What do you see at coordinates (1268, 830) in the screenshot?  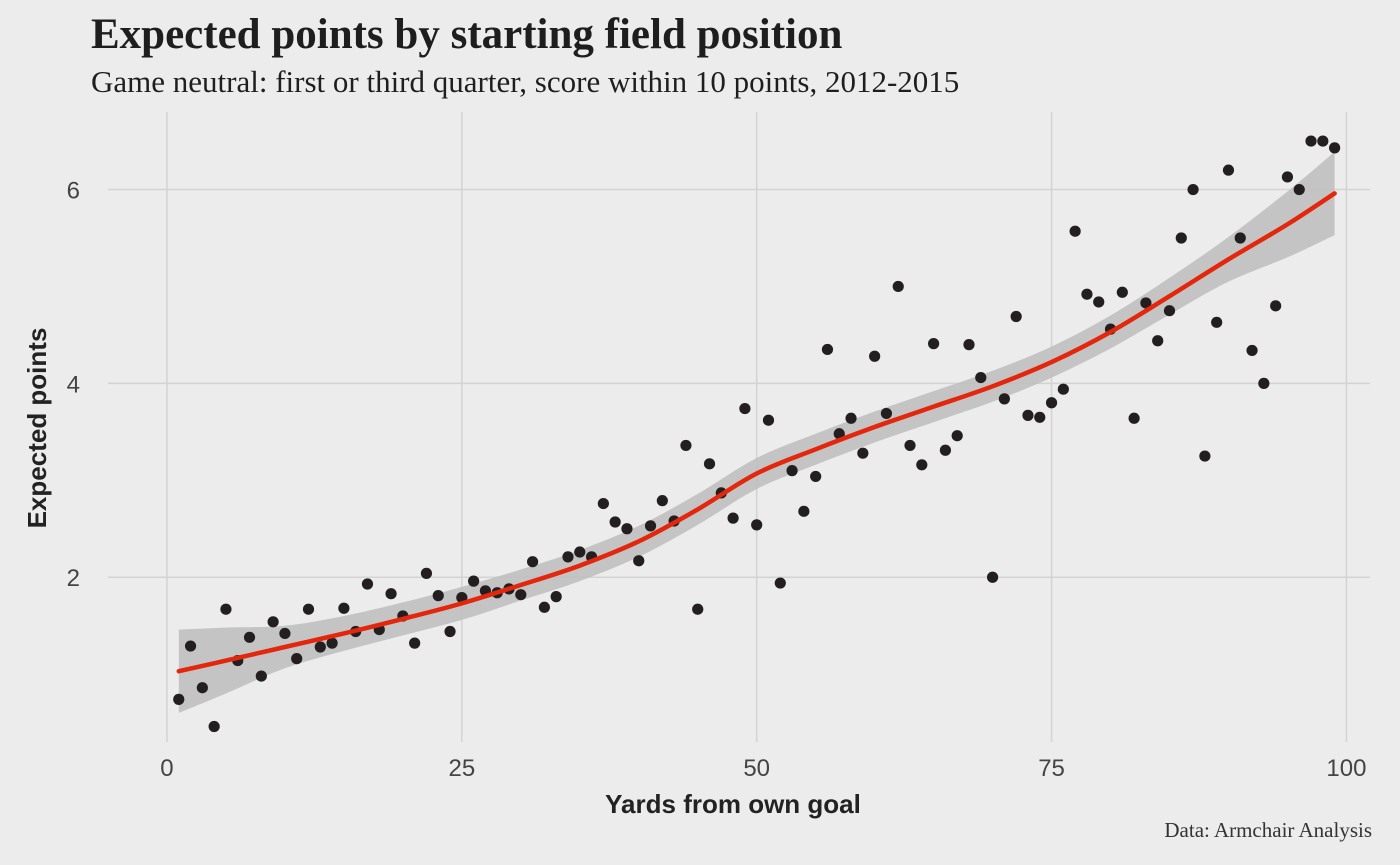 I see `data-source-caption: Data: Armchair Analysis` at bounding box center [1268, 830].